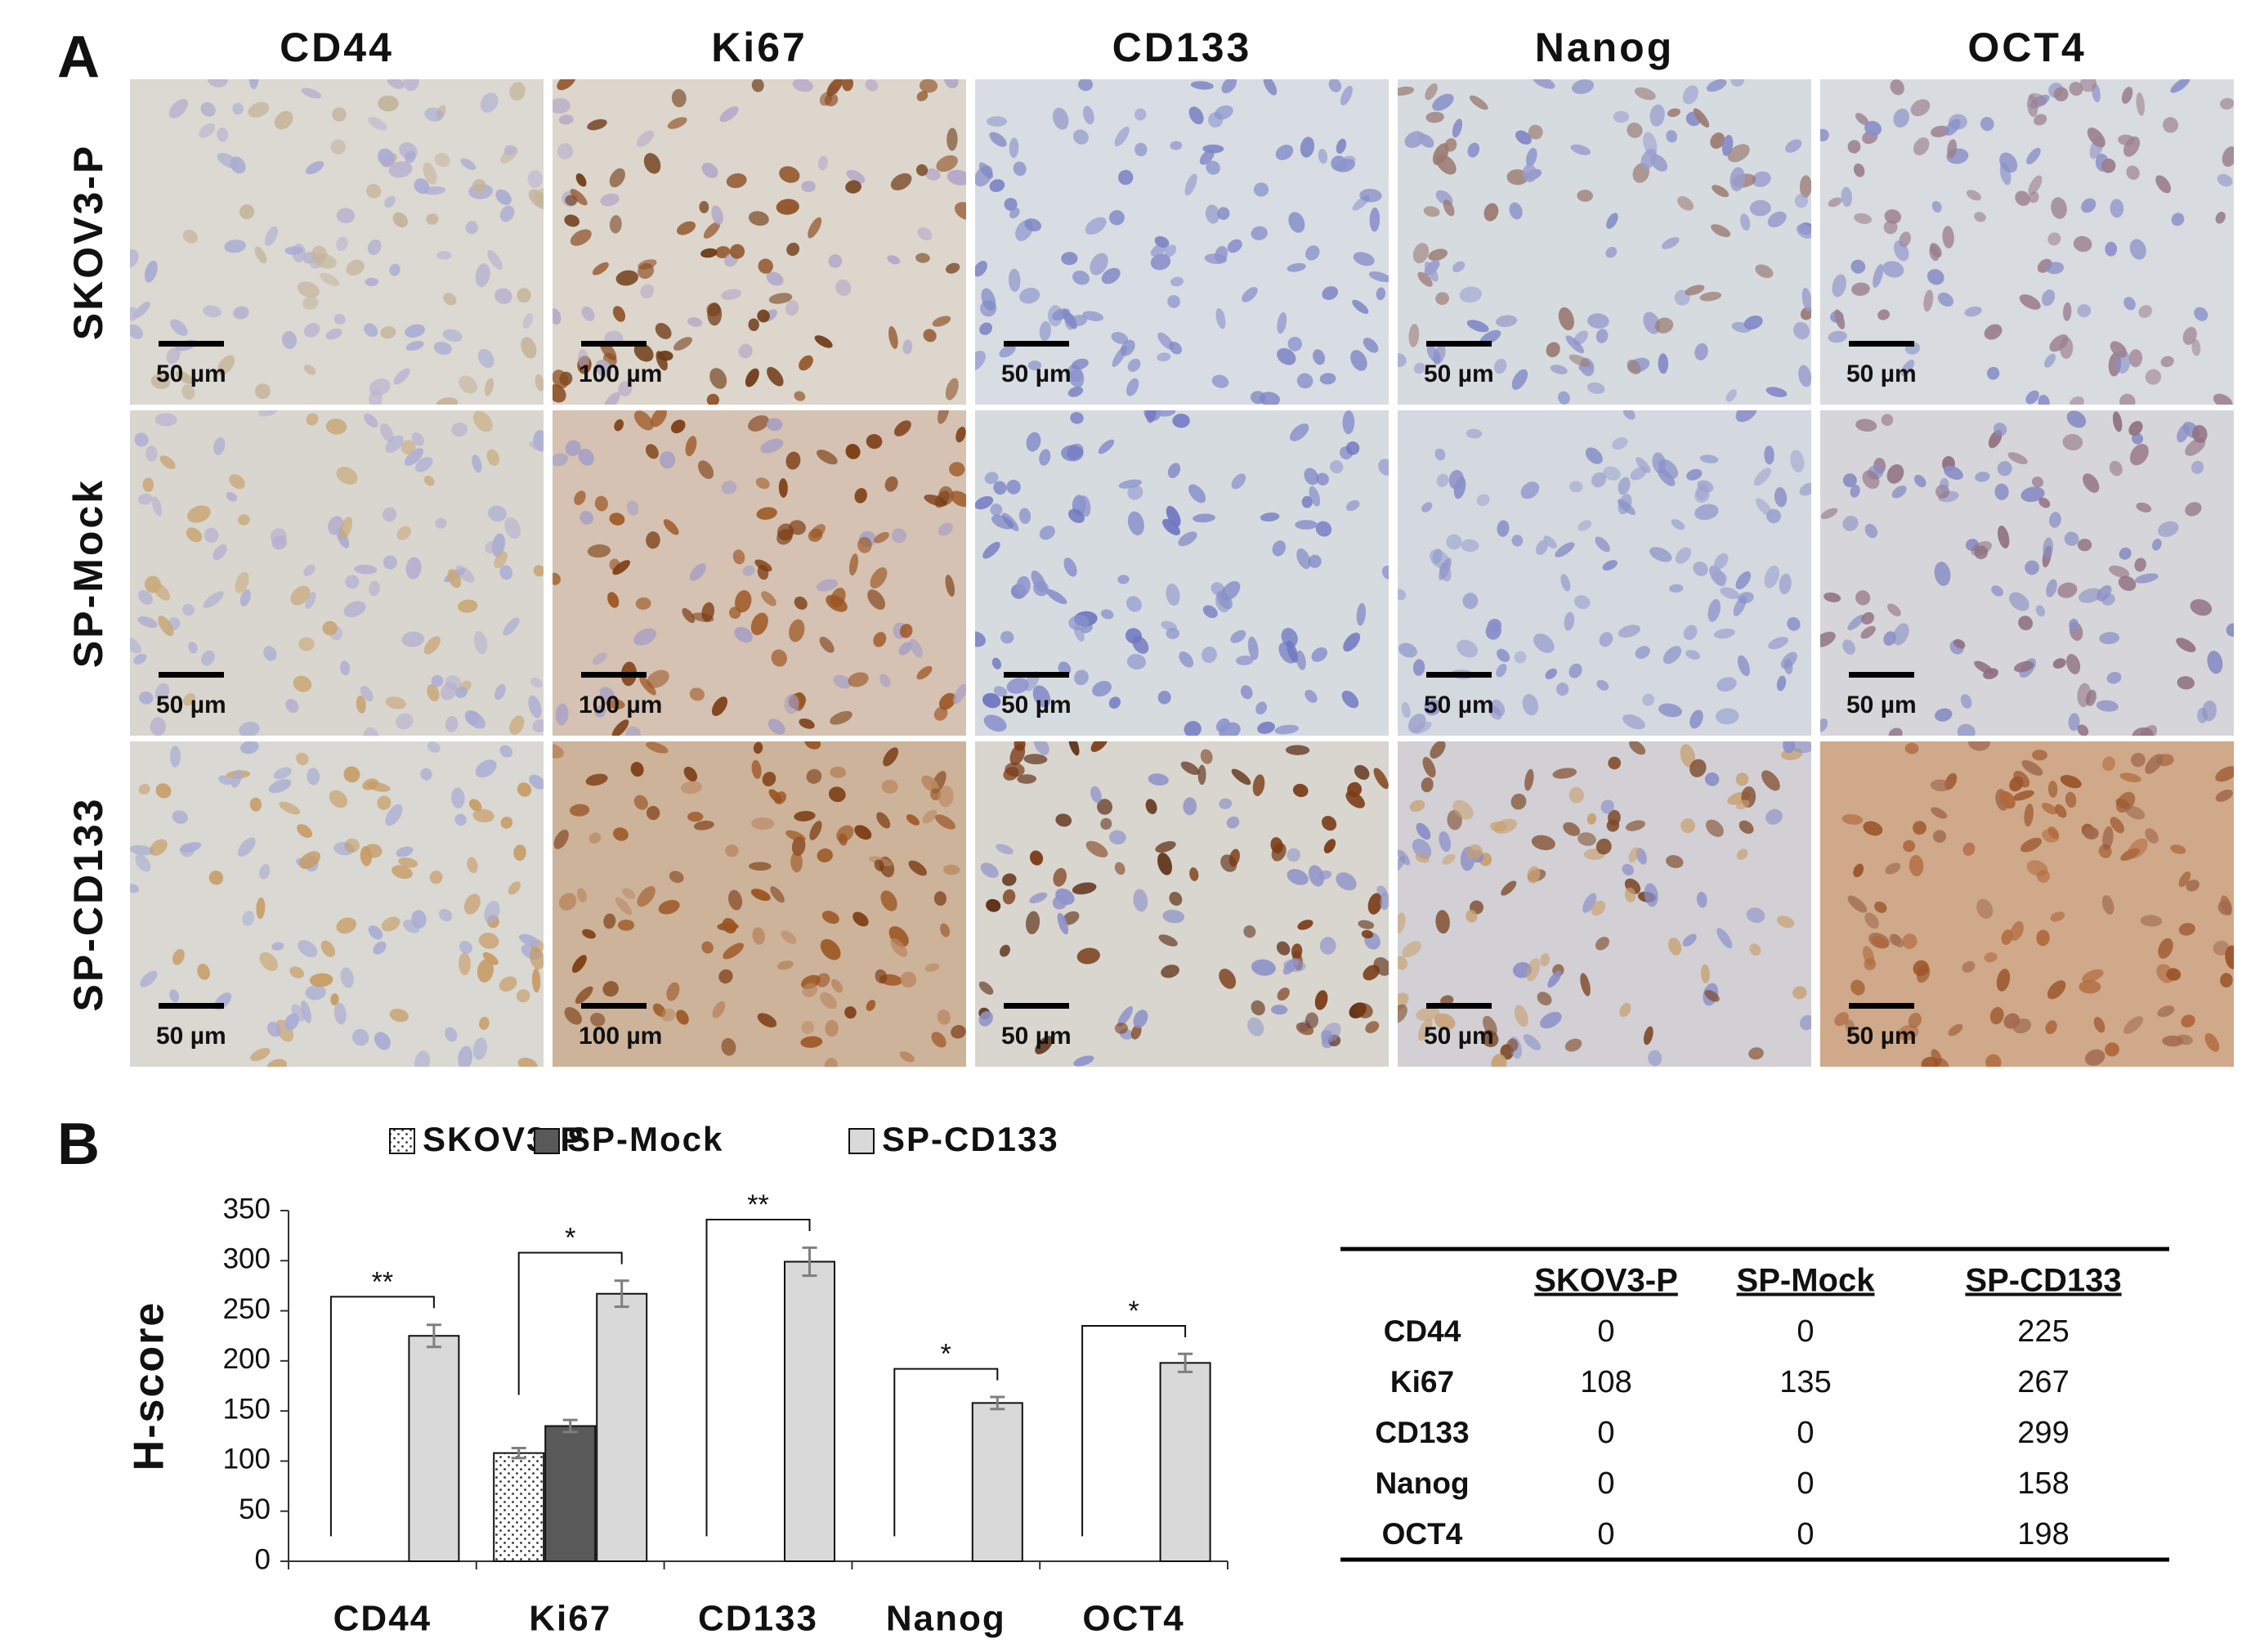  Describe the element at coordinates (1605, 47) in the screenshot. I see `column-header: Nanog` at that location.